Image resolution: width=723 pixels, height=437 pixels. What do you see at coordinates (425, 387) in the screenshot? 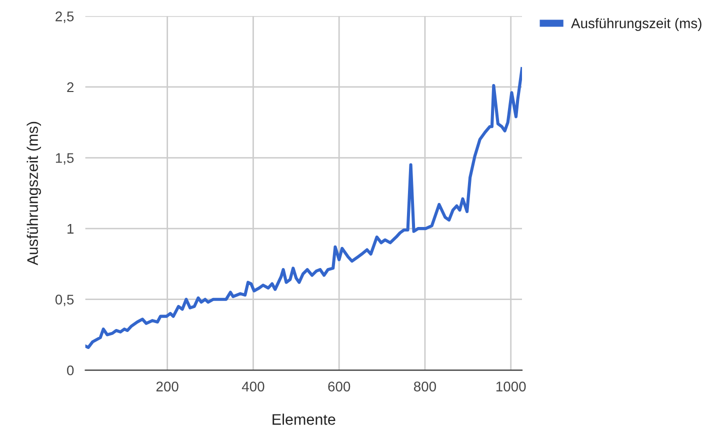
I see `x-tick-label: 800` at bounding box center [425, 387].